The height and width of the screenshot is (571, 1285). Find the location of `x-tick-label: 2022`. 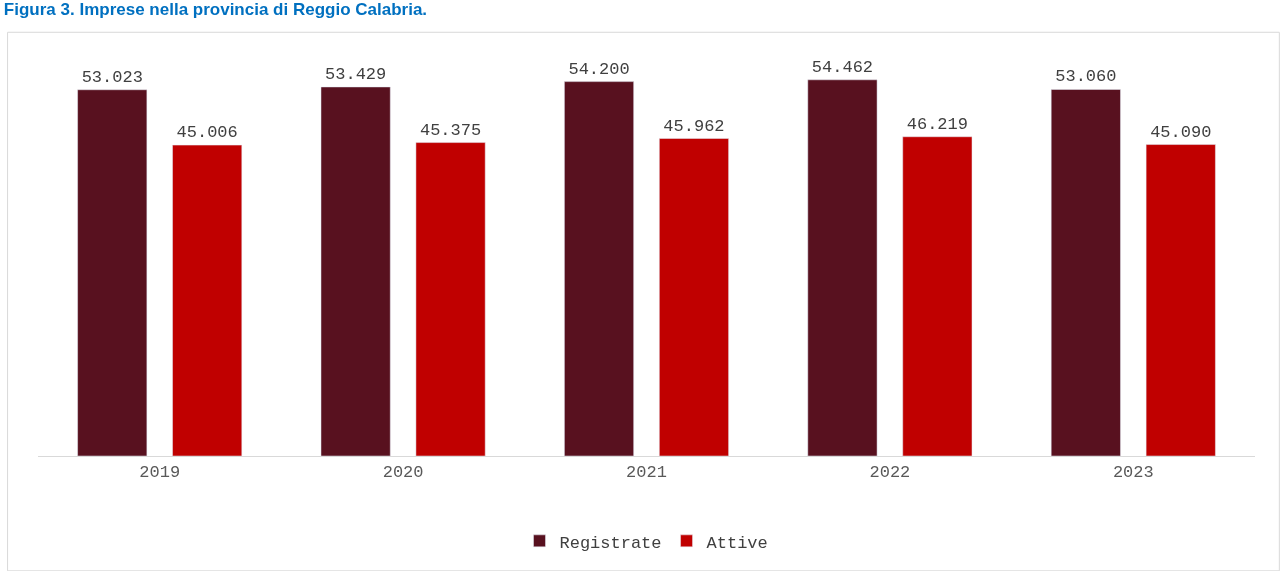

x-tick-label: 2022 is located at coordinates (890, 473).